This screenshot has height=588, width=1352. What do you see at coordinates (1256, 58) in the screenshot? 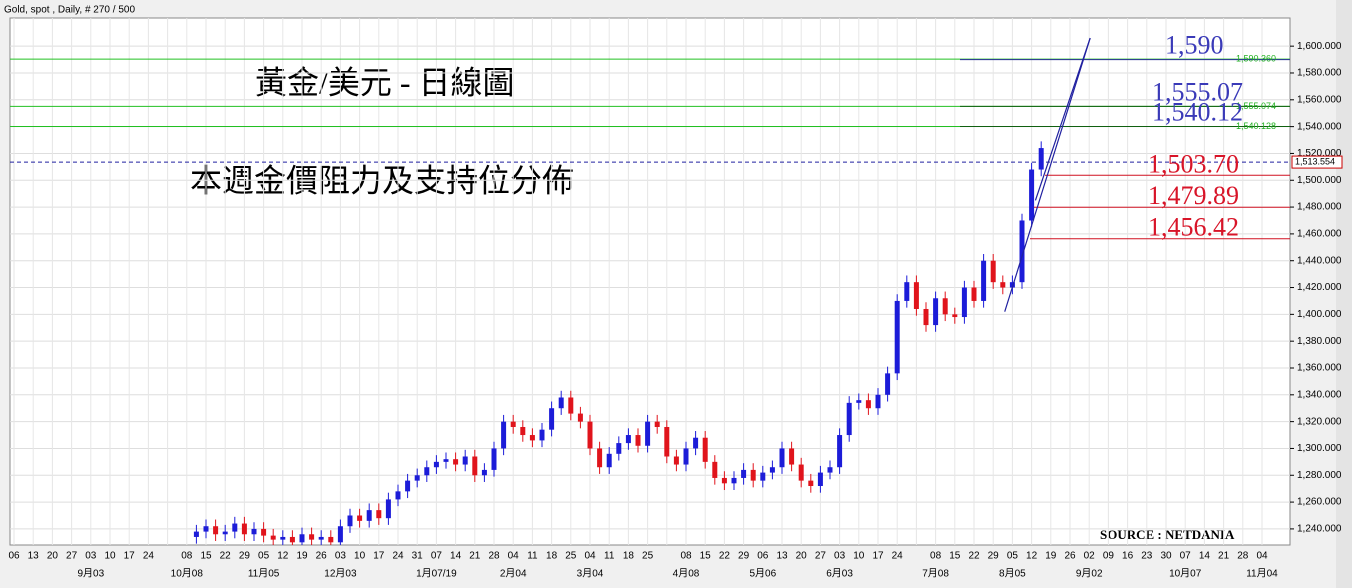
I see `level-label: 1,590.360` at bounding box center [1256, 58].